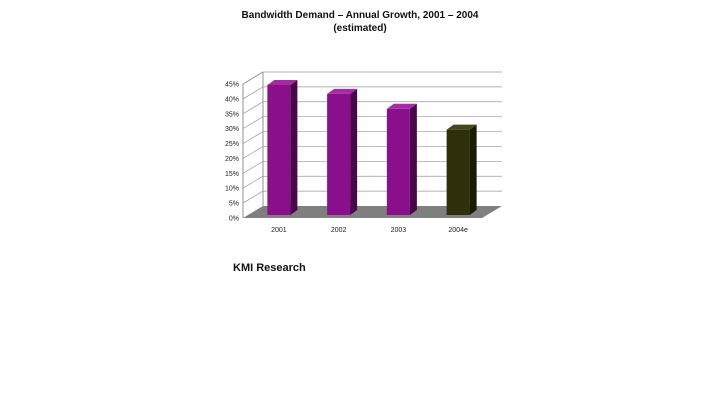  What do you see at coordinates (232, 85) in the screenshot?
I see `y-tick-label: 45%` at bounding box center [232, 85].